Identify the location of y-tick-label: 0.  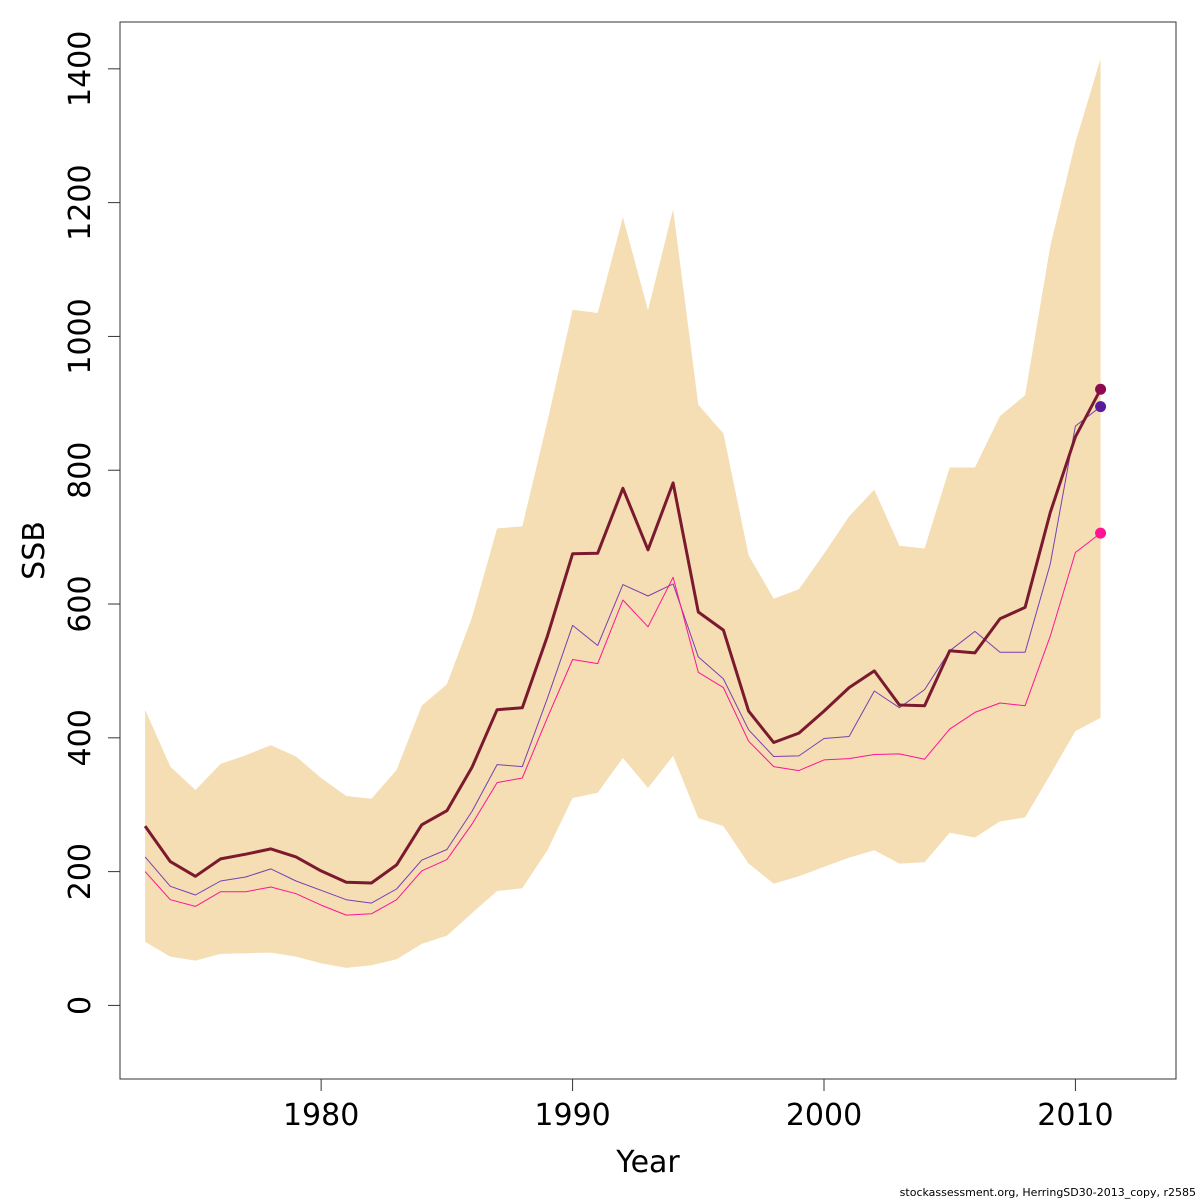
(80, 1005).